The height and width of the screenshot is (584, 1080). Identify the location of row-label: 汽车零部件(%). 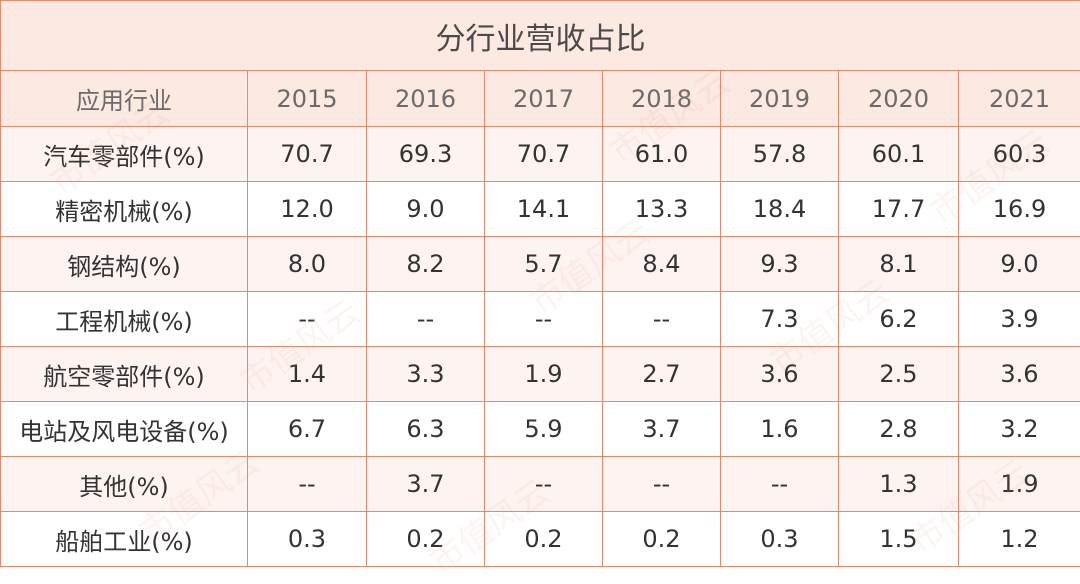
(124, 154).